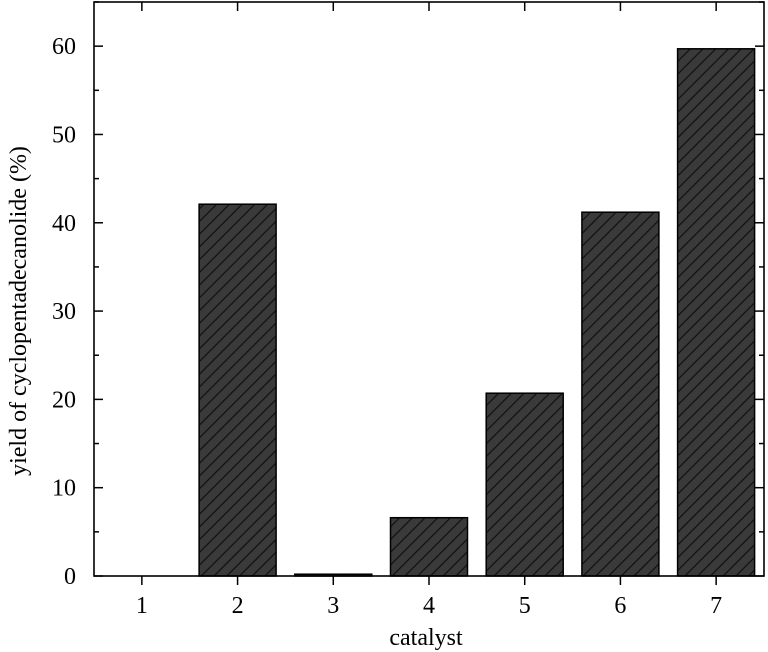  I want to click on y-tick-label: 10, so click(64, 489).